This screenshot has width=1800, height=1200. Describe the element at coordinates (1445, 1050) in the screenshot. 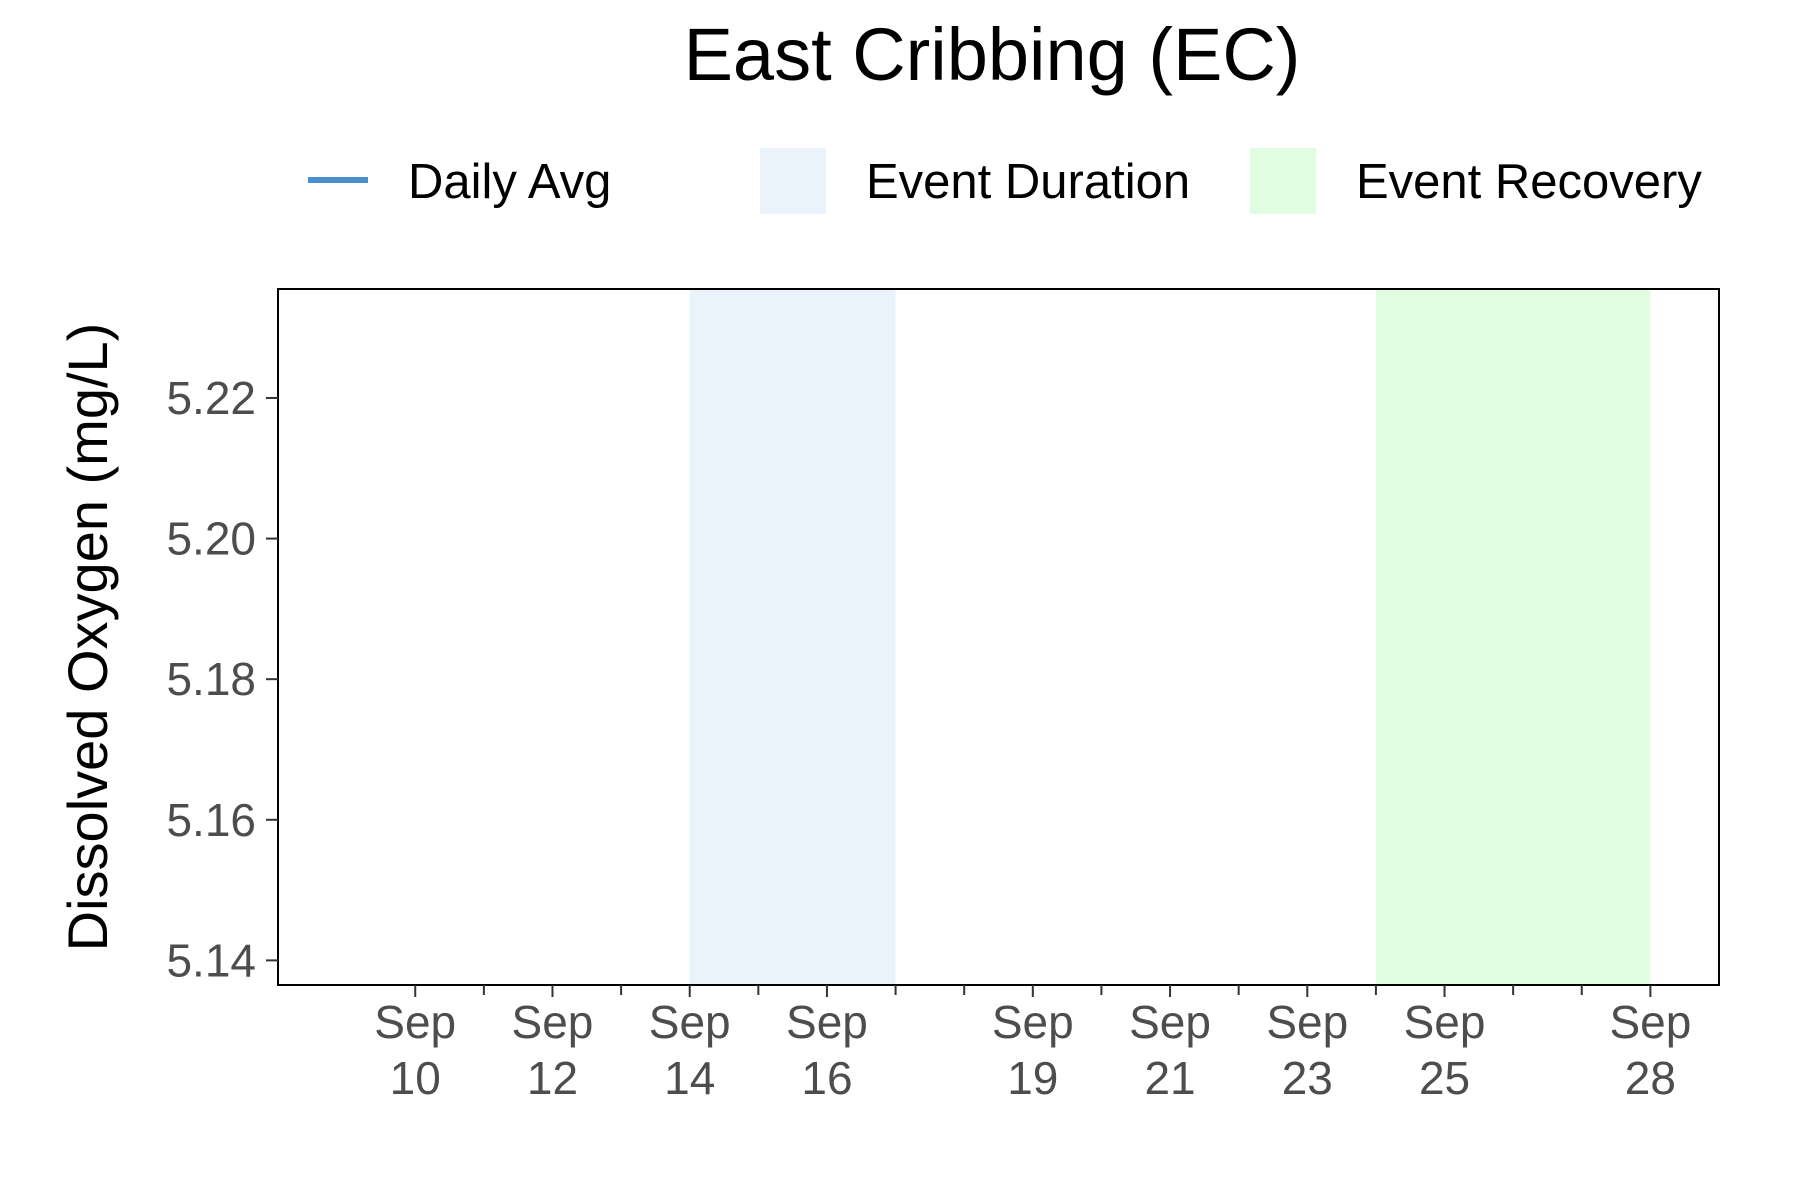

I see `x-tick-label: Sep 25` at that location.